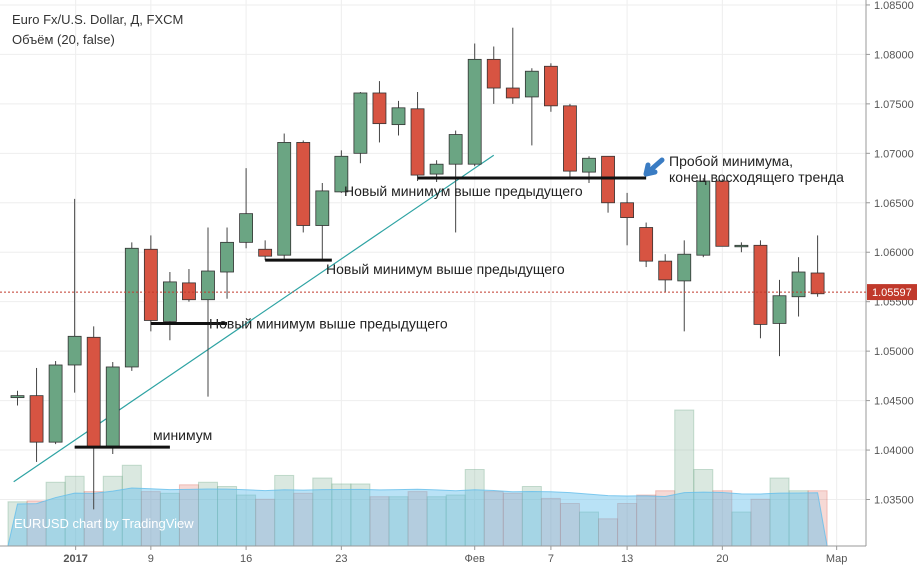 The width and height of the screenshot is (921, 568). What do you see at coordinates (475, 559) in the screenshot?
I see `time-tick-label: Фев` at bounding box center [475, 559].